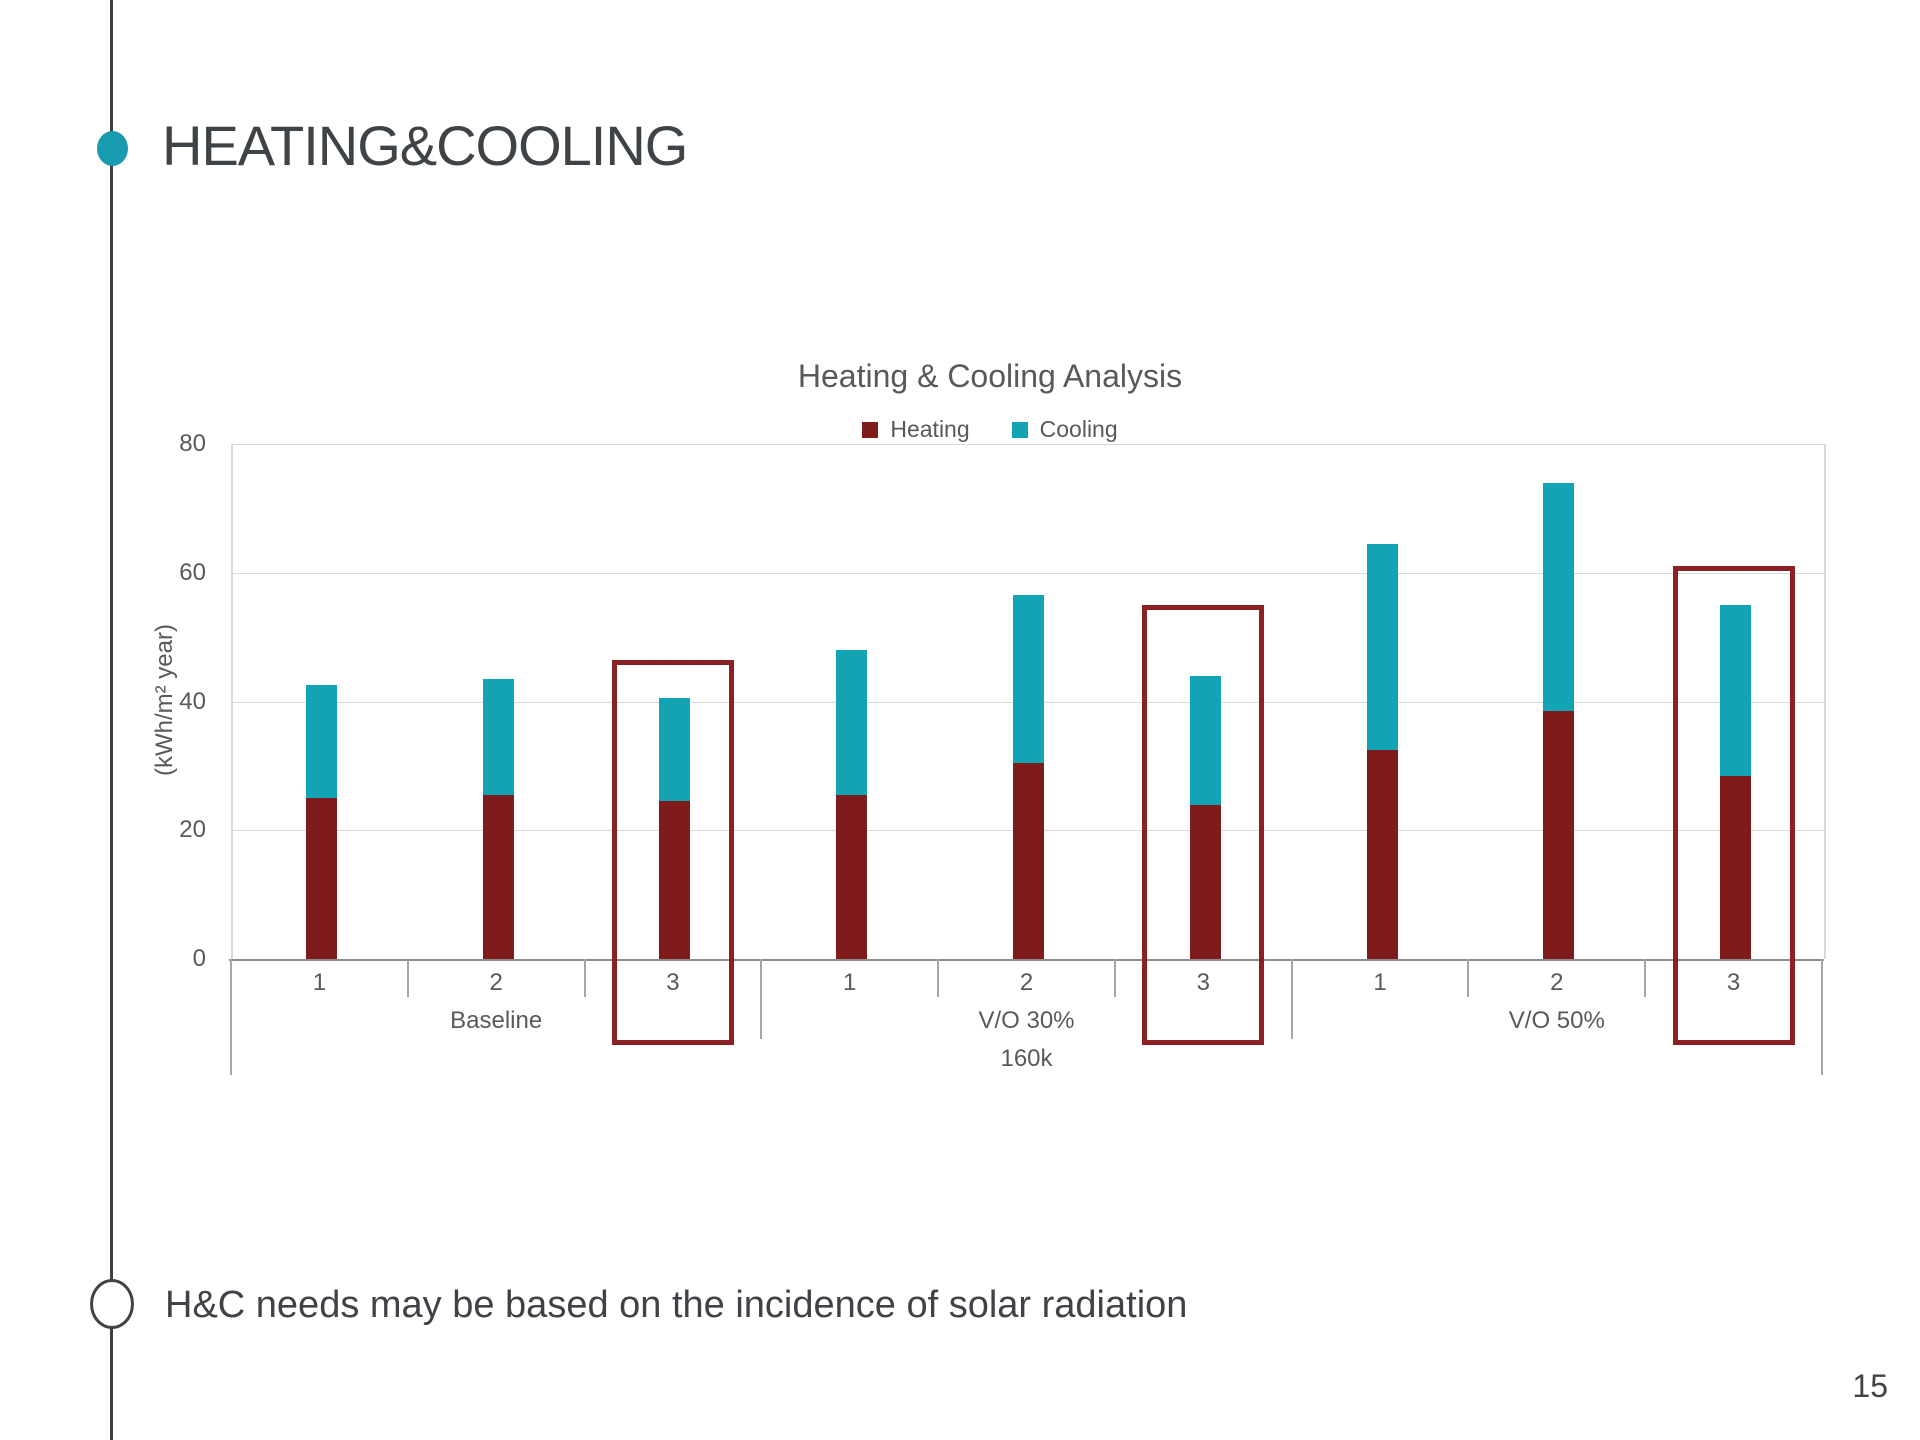 Image resolution: width=1920 pixels, height=1440 pixels. I want to click on group-label-1: Baseline, so click(496, 1020).